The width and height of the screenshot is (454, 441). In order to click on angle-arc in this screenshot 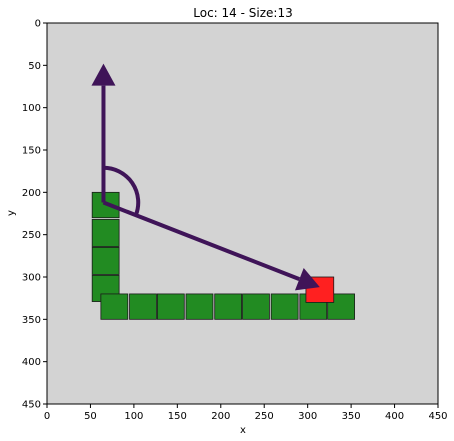, I will do `click(122, 190)`.